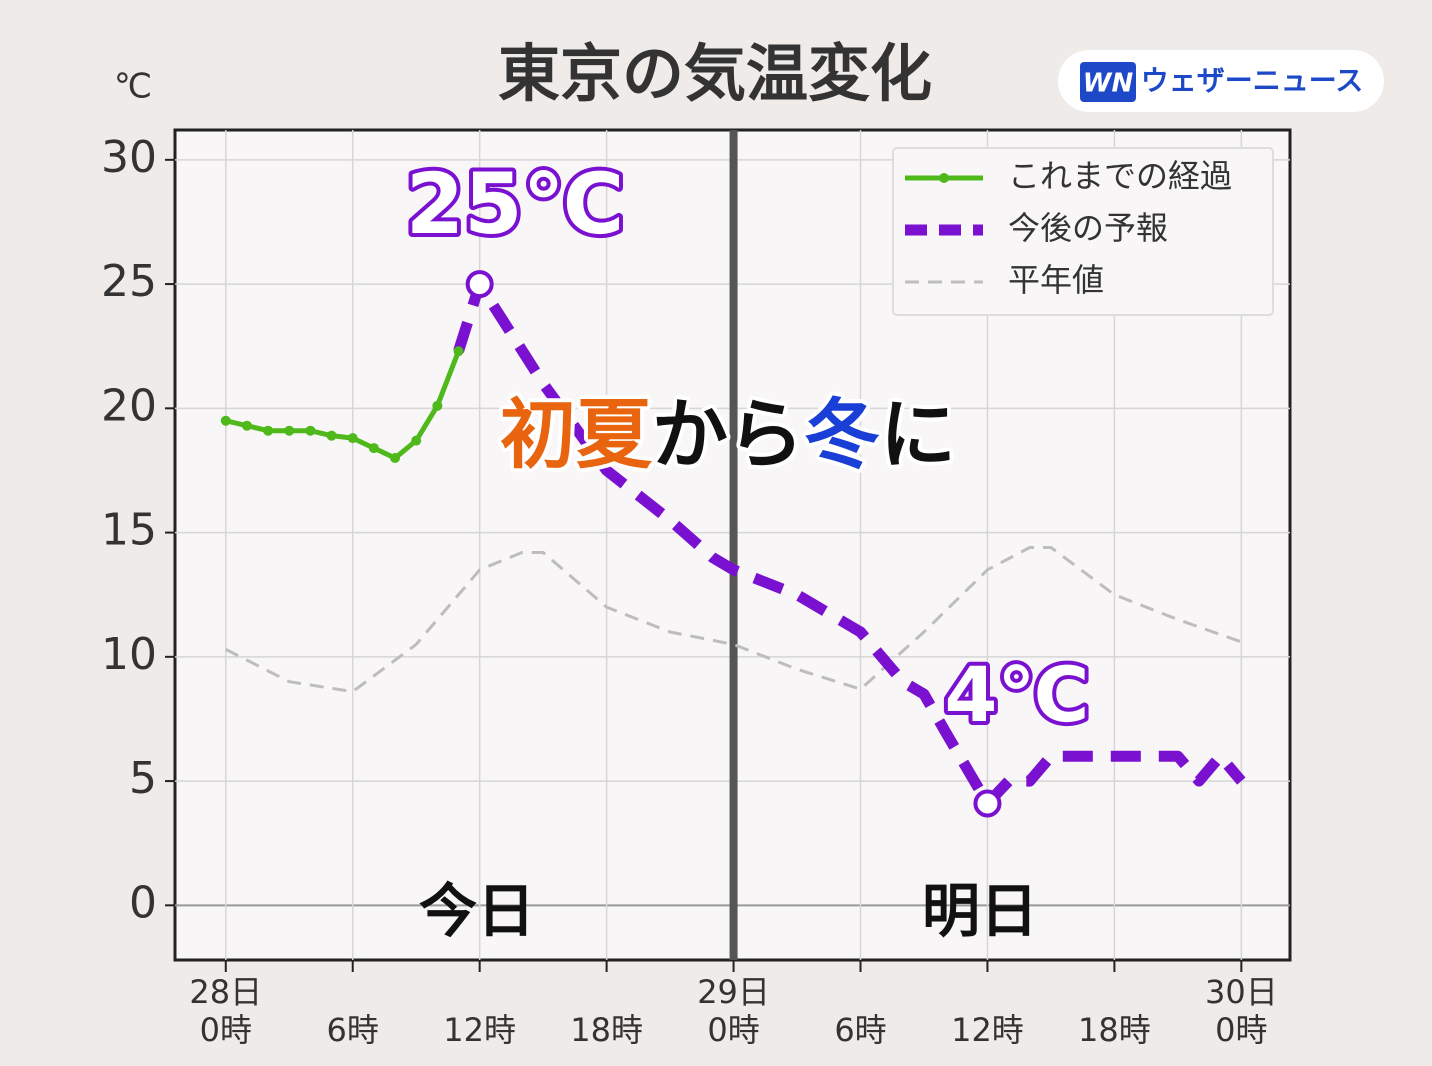 The image size is (1432, 1066). I want to click on legend-box, so click(1083, 231).